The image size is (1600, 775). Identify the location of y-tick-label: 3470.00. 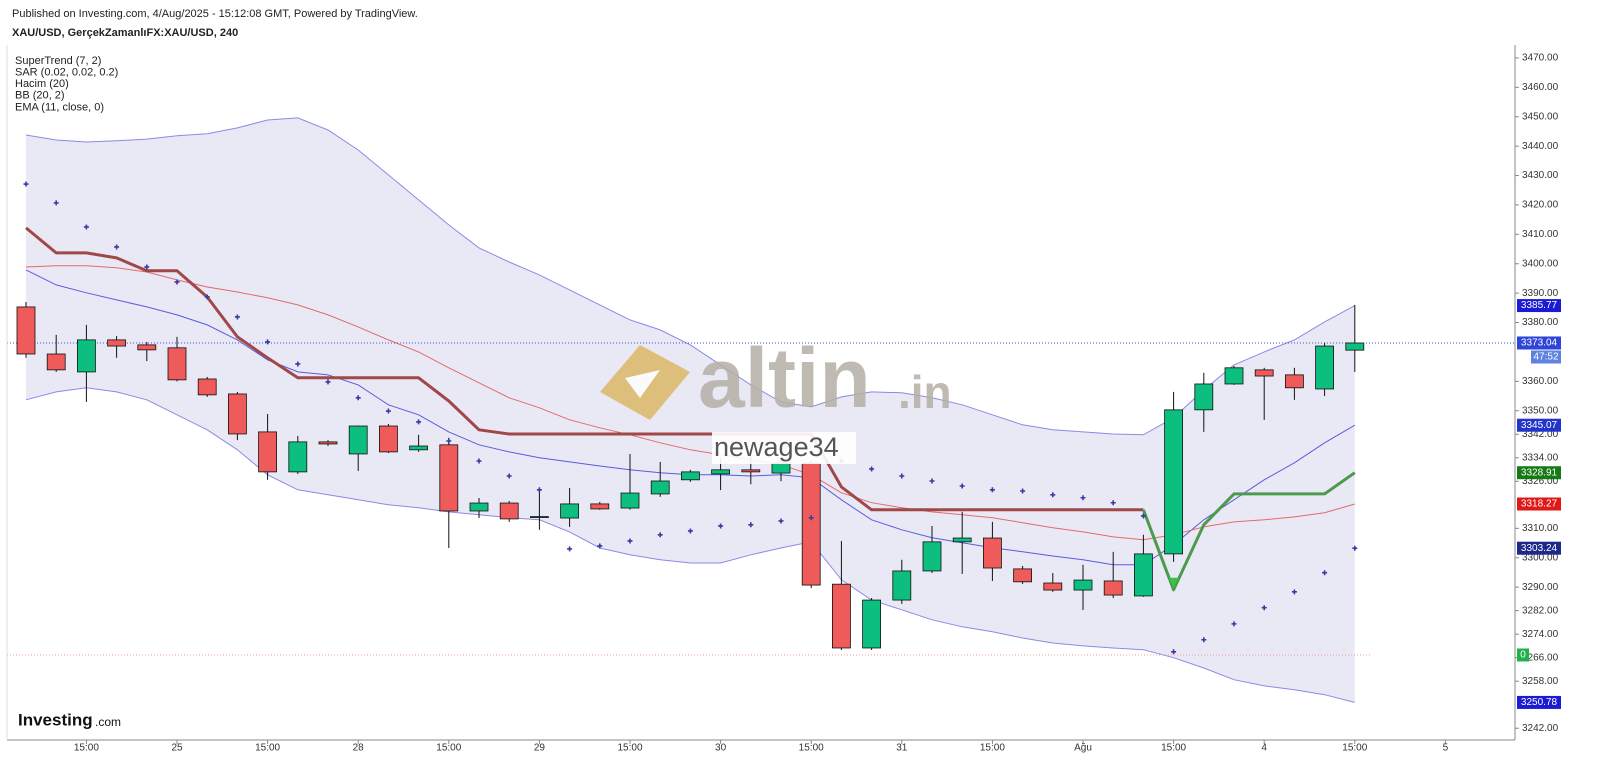
(1540, 58).